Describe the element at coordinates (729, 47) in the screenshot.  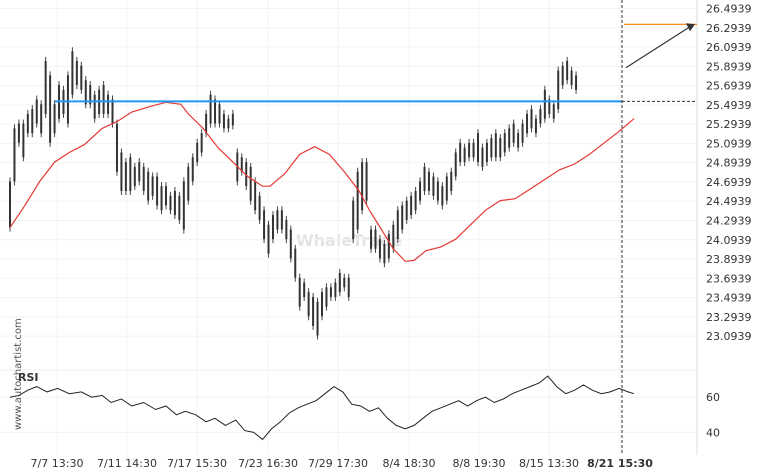
I see `price-tick-label: 26.0939` at that location.